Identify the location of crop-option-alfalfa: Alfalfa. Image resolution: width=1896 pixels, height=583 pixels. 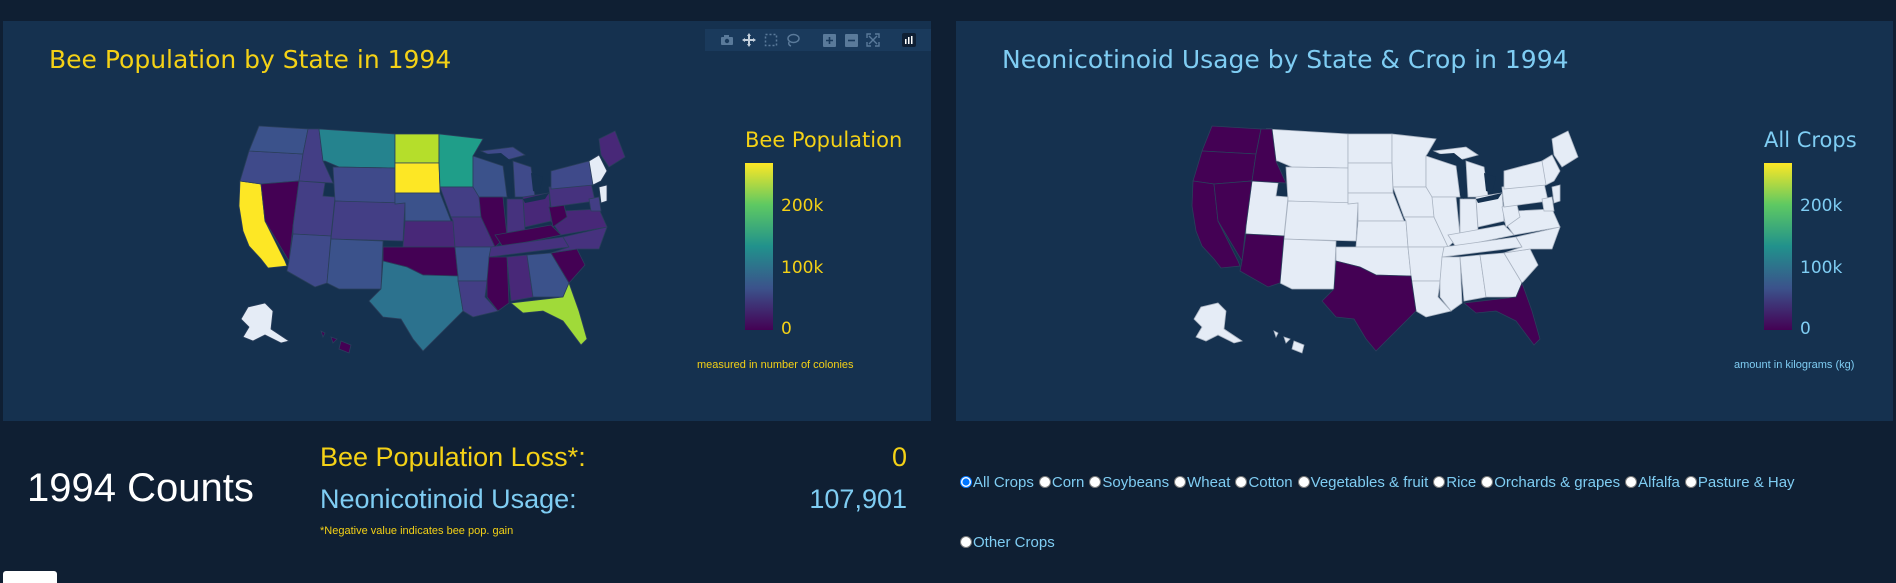
(1652, 482).